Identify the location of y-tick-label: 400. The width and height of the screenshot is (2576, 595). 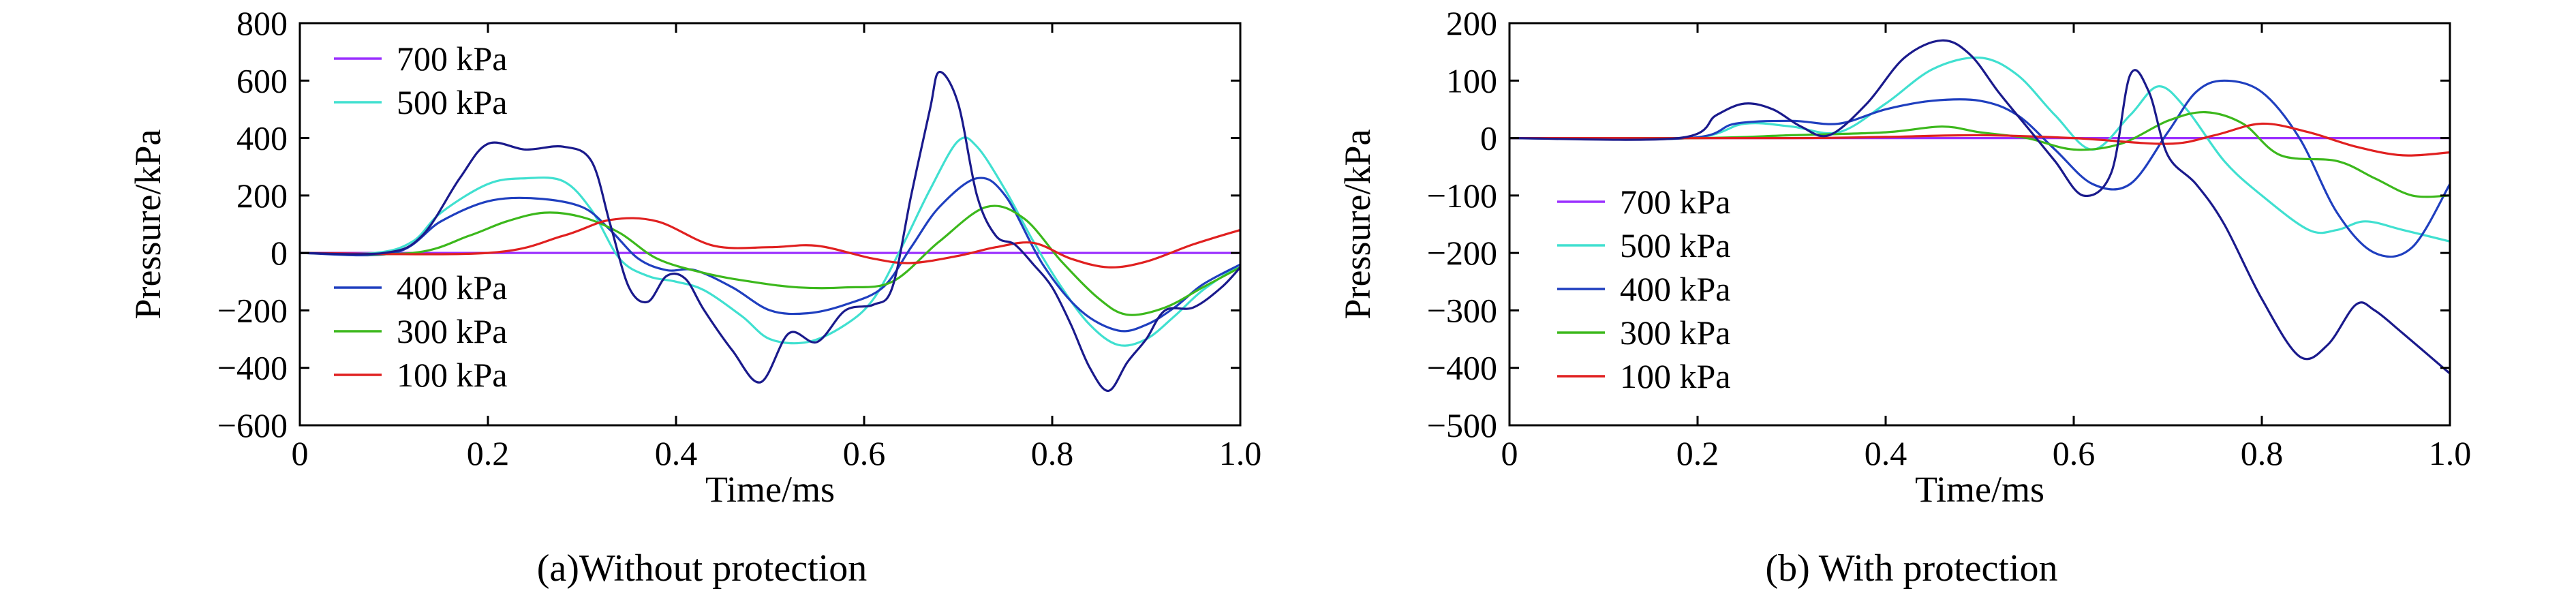
(262, 138).